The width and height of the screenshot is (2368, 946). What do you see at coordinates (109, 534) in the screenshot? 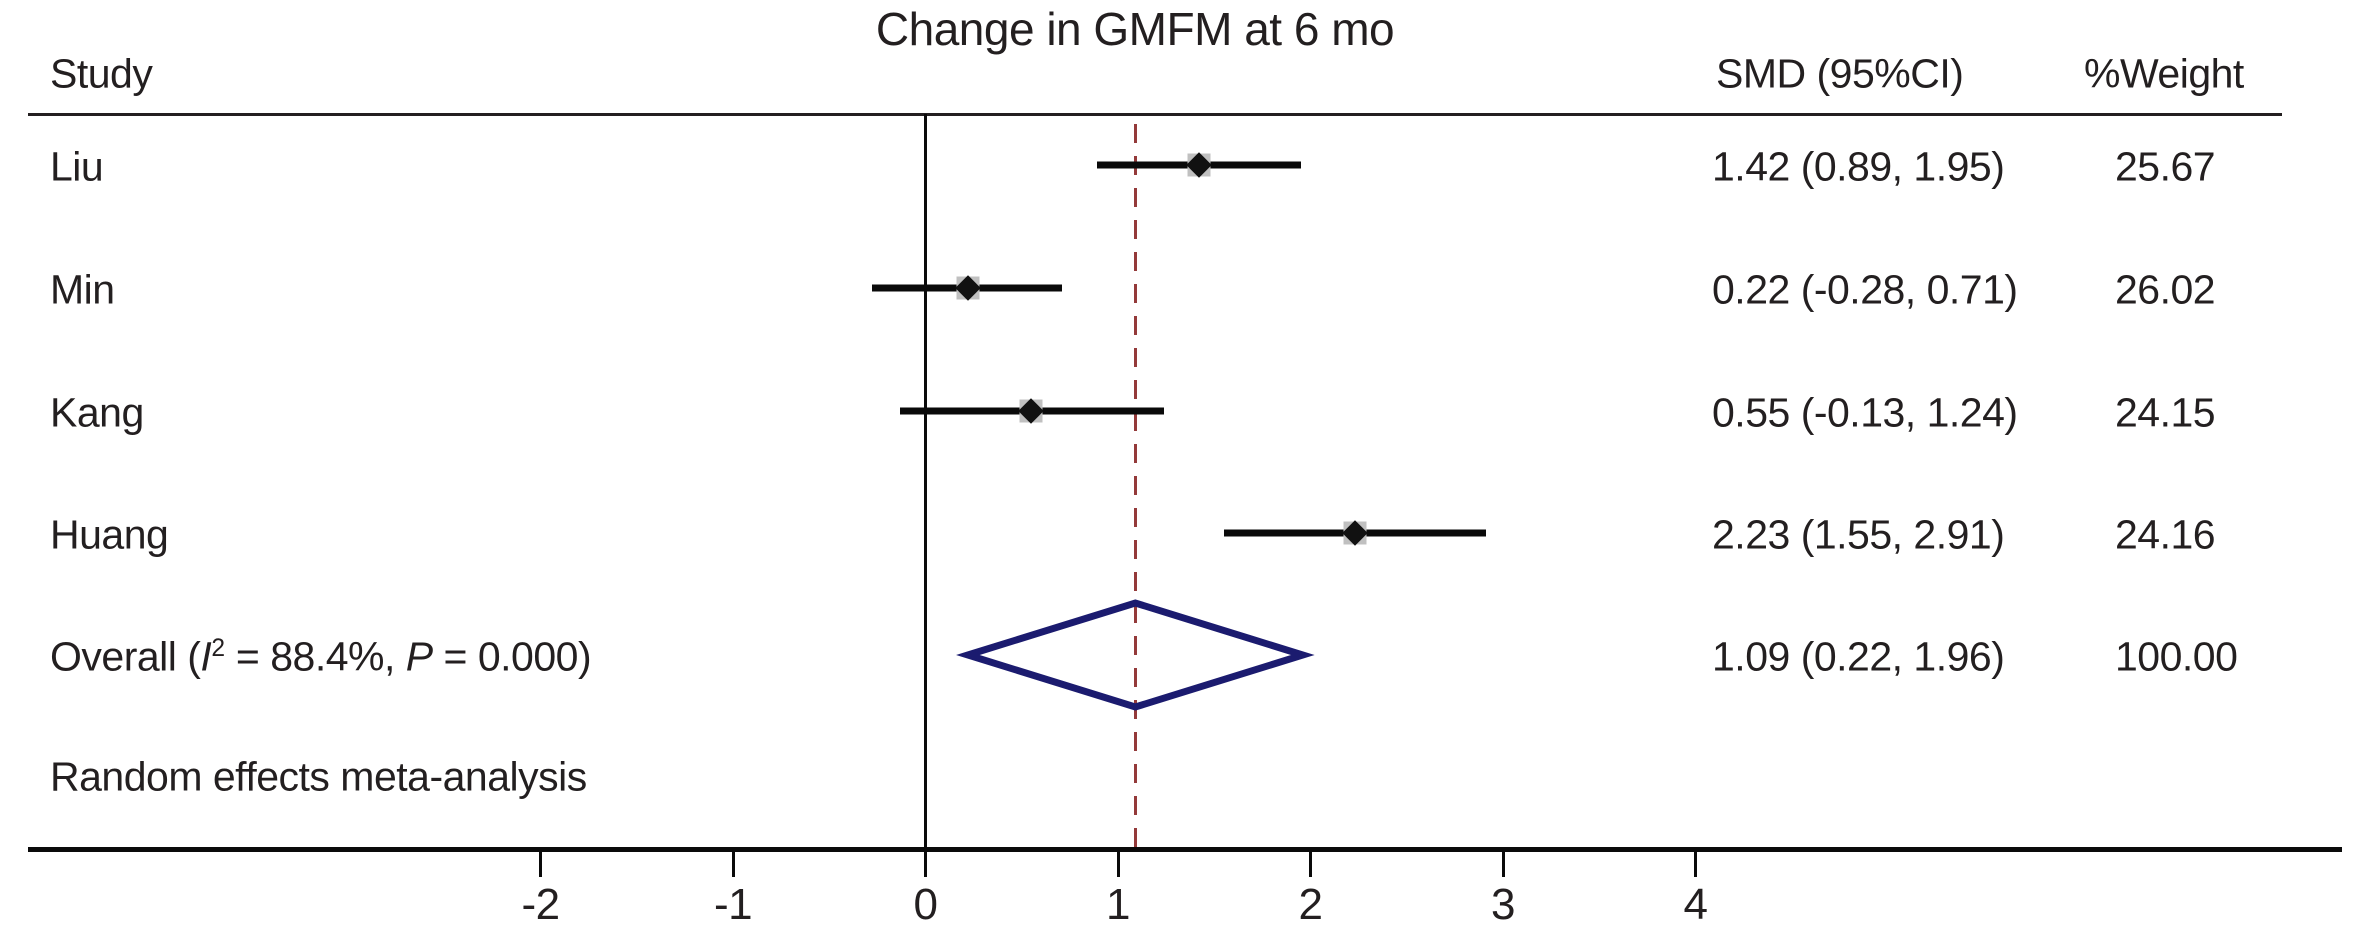
I see `study-label: Huang` at bounding box center [109, 534].